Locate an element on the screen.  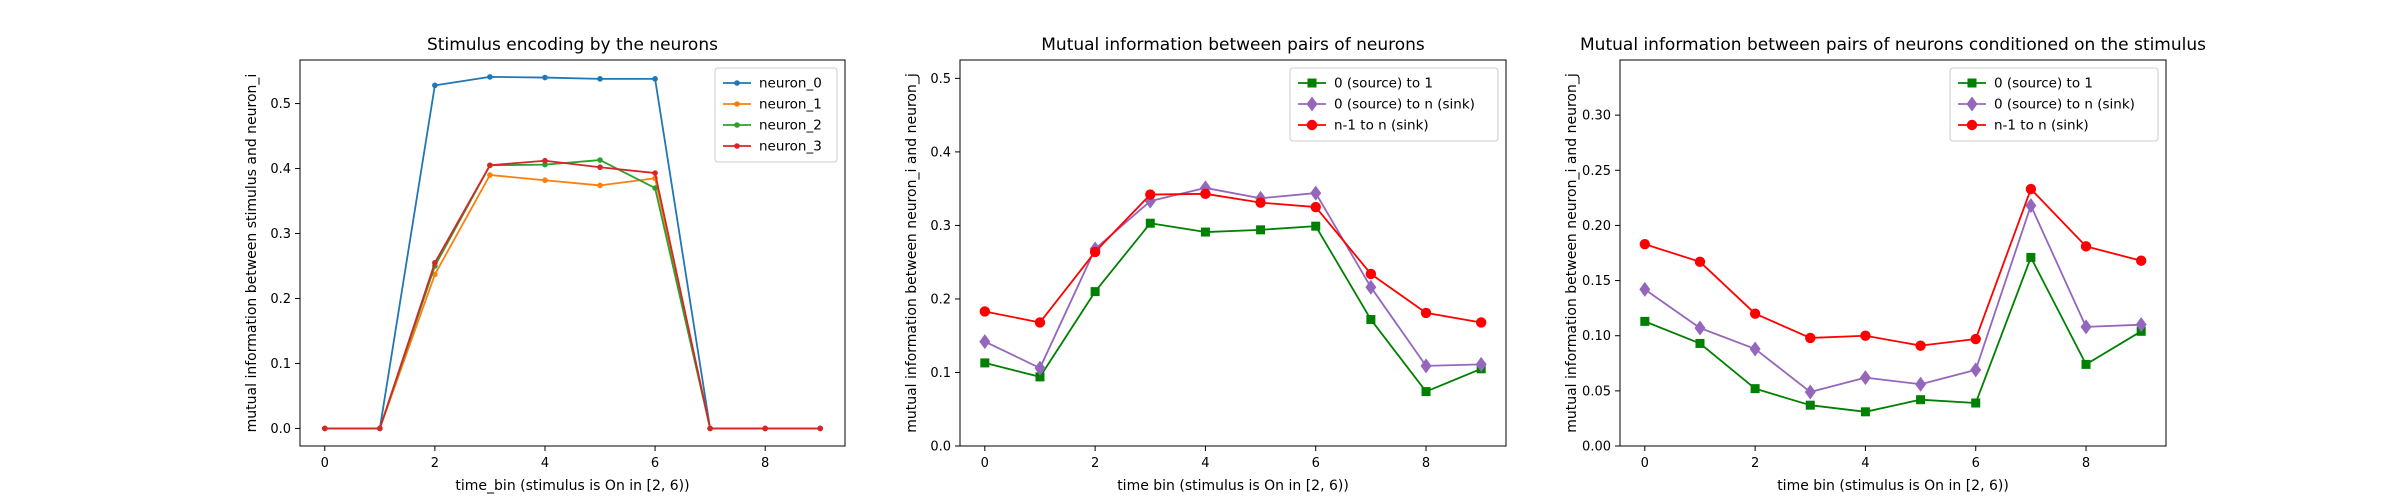
legend-label: neuron_0 is located at coordinates (790, 84).